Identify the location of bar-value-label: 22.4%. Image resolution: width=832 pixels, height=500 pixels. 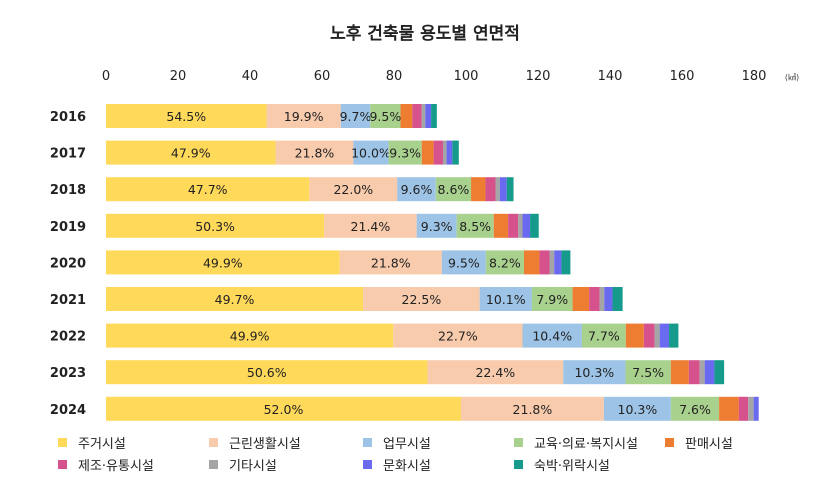
(495, 372).